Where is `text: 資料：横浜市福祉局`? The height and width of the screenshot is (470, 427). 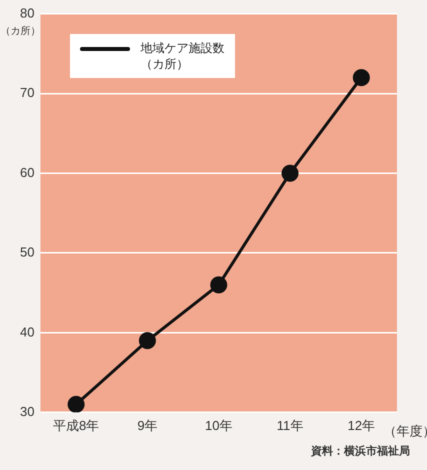
text: 資料：横浜市福祉局 is located at coordinates (360, 451).